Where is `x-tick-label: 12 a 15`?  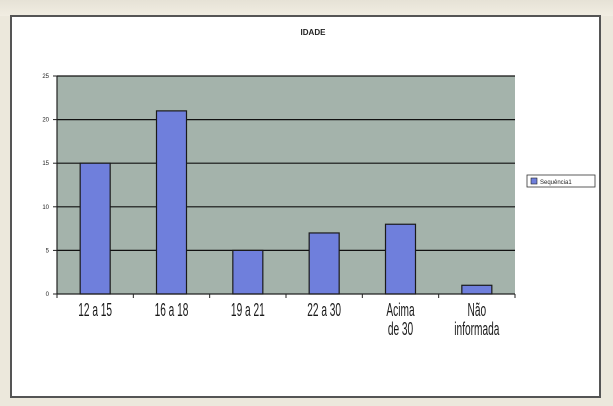
x-tick-label: 12 a 15 is located at coordinates (95, 310).